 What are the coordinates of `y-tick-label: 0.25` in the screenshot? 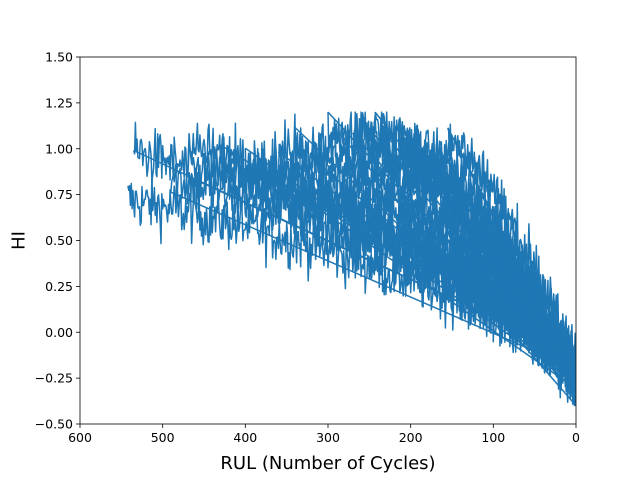 It's located at (59, 286).